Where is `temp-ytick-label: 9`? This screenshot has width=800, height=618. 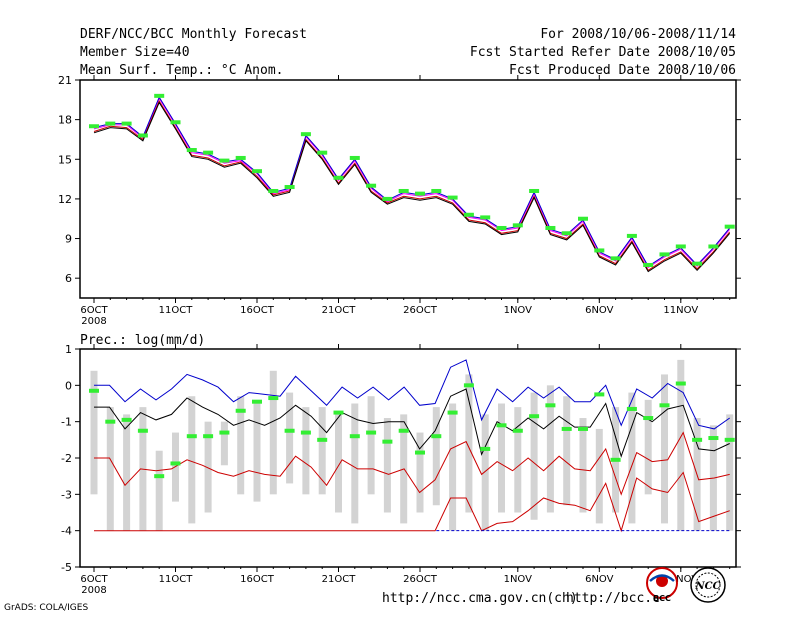
temp-ytick-label: 9 is located at coordinates (68, 239).